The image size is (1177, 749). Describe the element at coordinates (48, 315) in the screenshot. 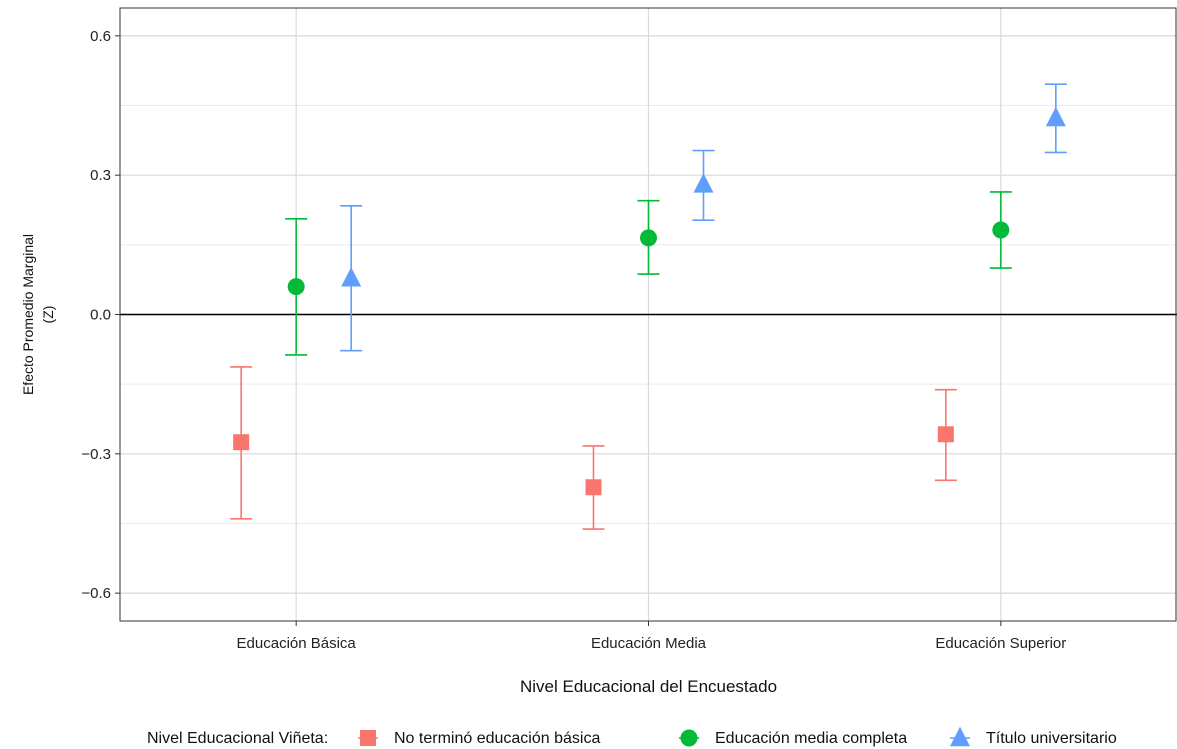

I see `y-axis-title-line2: (Z)` at that location.